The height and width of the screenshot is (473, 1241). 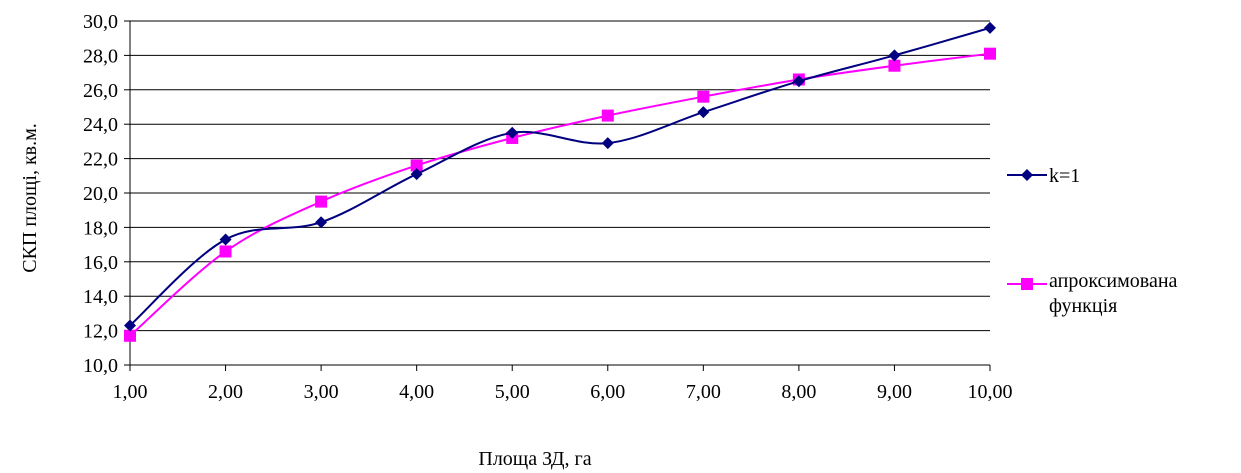 I want to click on legend-marker-approx, so click(x=1027, y=284).